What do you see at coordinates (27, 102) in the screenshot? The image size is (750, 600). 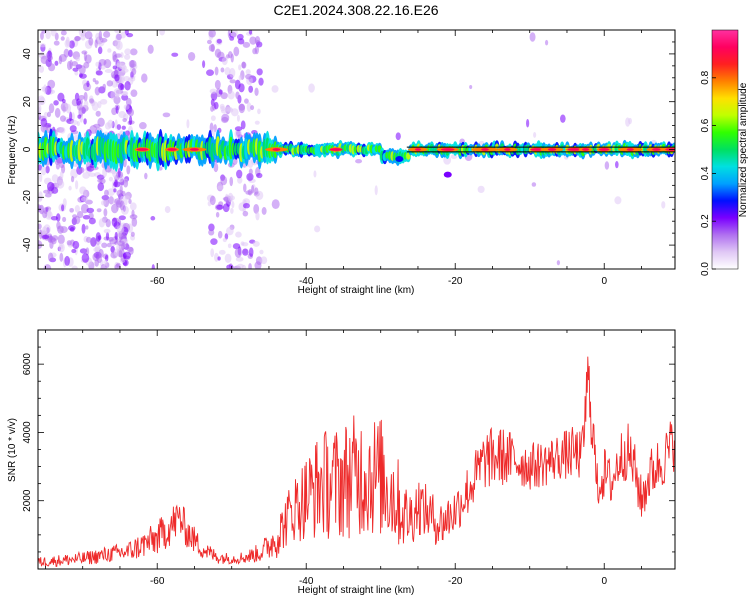 I see `spectrogram-y-tick-label: 20` at bounding box center [27, 102].